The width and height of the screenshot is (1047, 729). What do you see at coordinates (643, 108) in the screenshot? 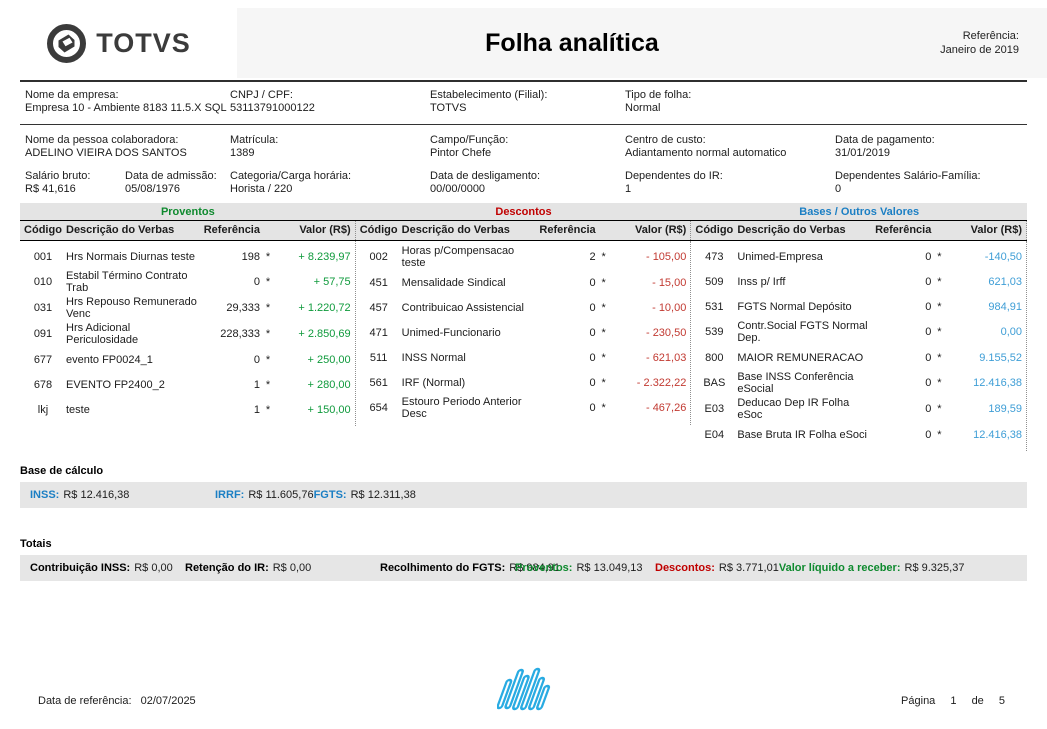
I see `field-value: Normal` at bounding box center [643, 108].